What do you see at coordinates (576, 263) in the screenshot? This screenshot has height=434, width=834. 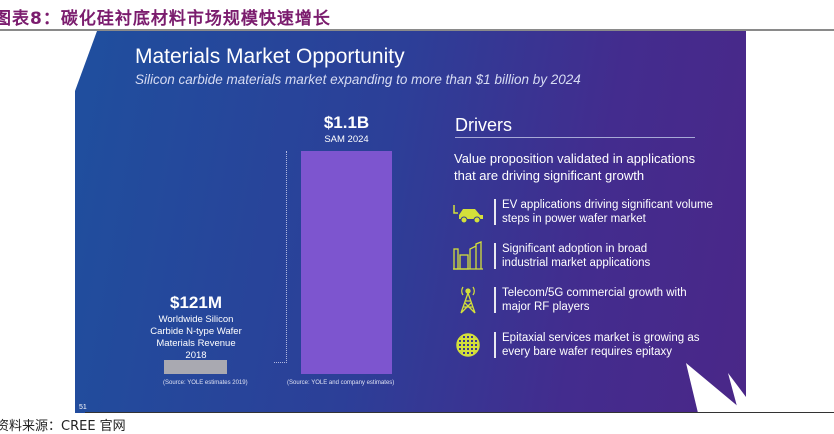 I see `driver-text: industrial market applications` at bounding box center [576, 263].